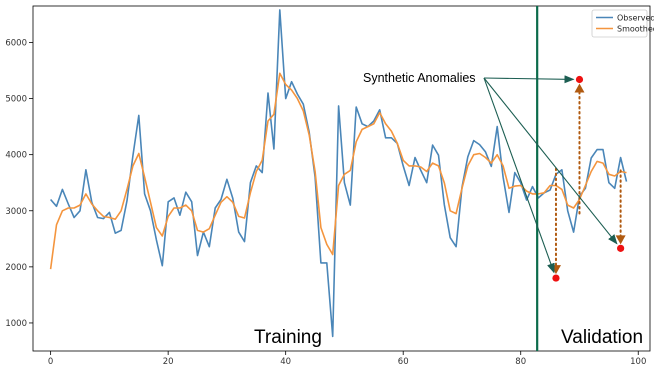 The height and width of the screenshot is (366, 654). Describe the element at coordinates (16, 324) in the screenshot. I see `y-tick-label: 1000` at that location.